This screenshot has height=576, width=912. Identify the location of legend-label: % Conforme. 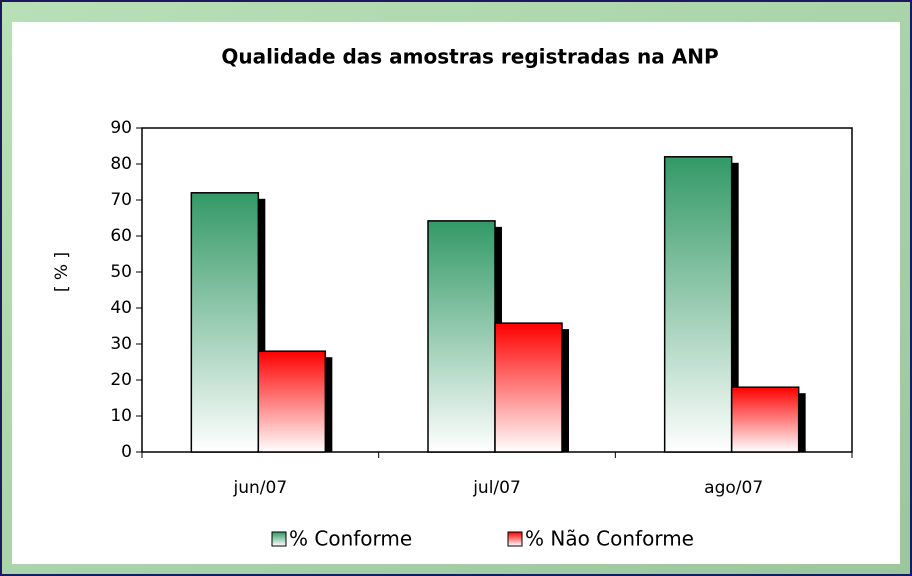
(350, 539).